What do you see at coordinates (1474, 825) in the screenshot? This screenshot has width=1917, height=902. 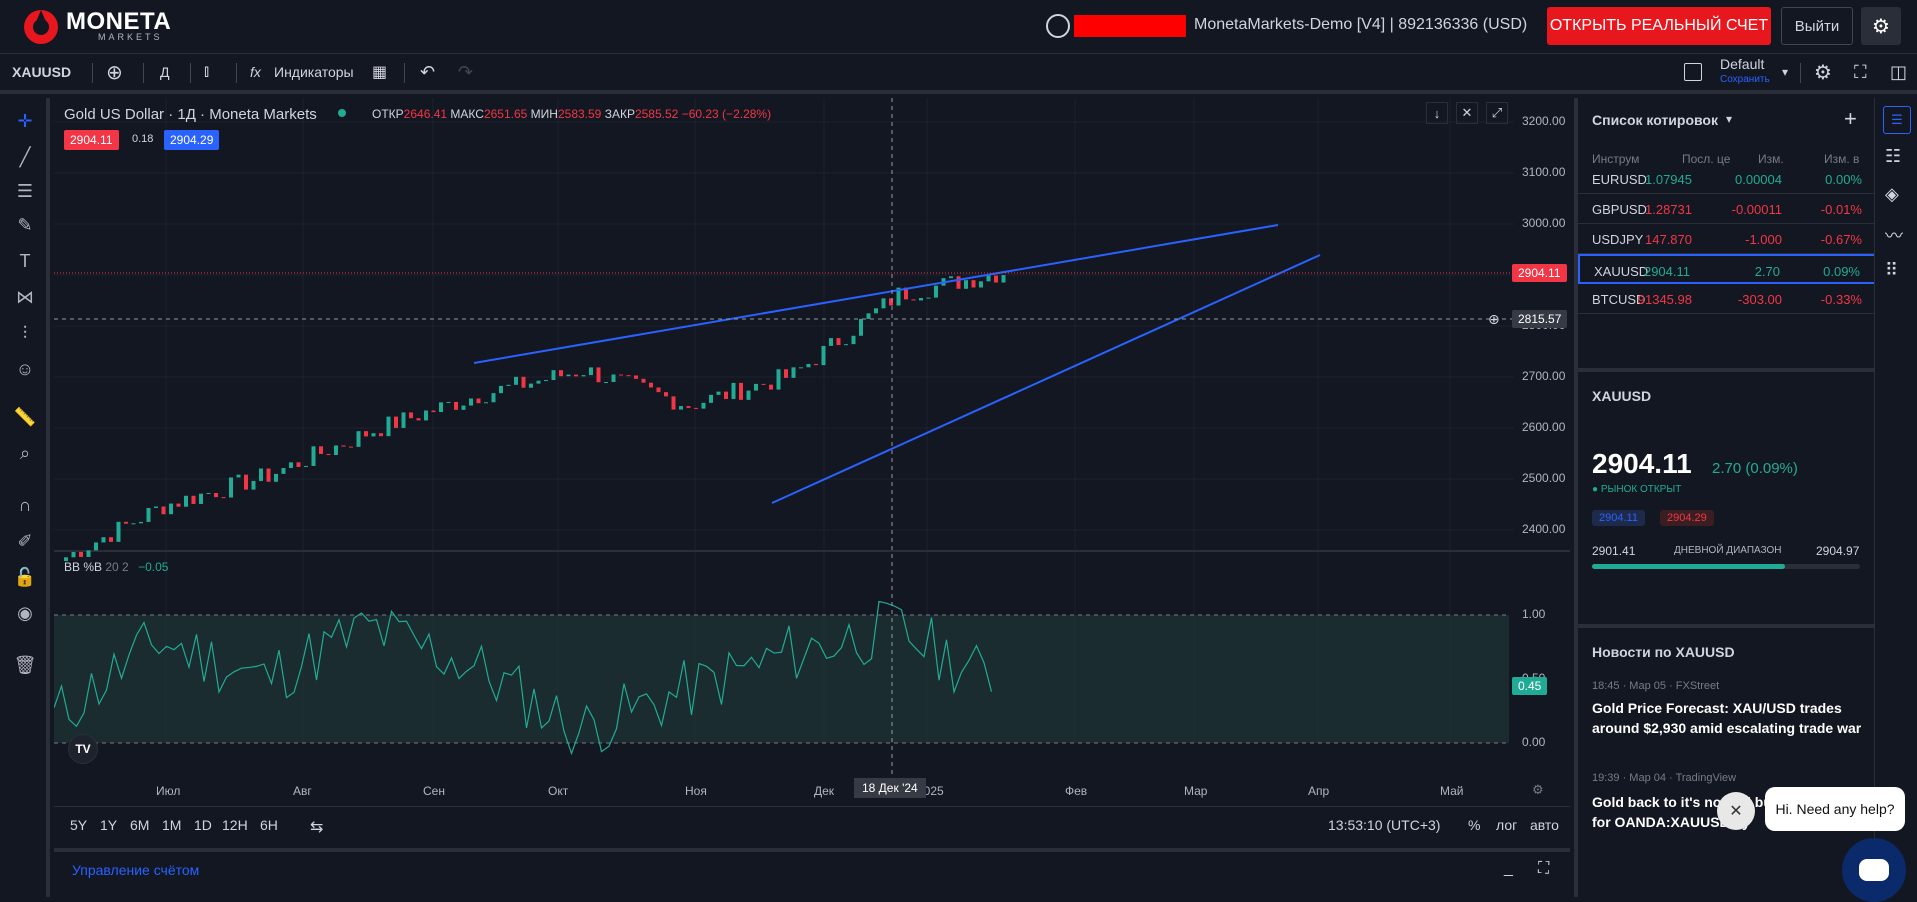 I see `percent-toggle: %` at bounding box center [1474, 825].